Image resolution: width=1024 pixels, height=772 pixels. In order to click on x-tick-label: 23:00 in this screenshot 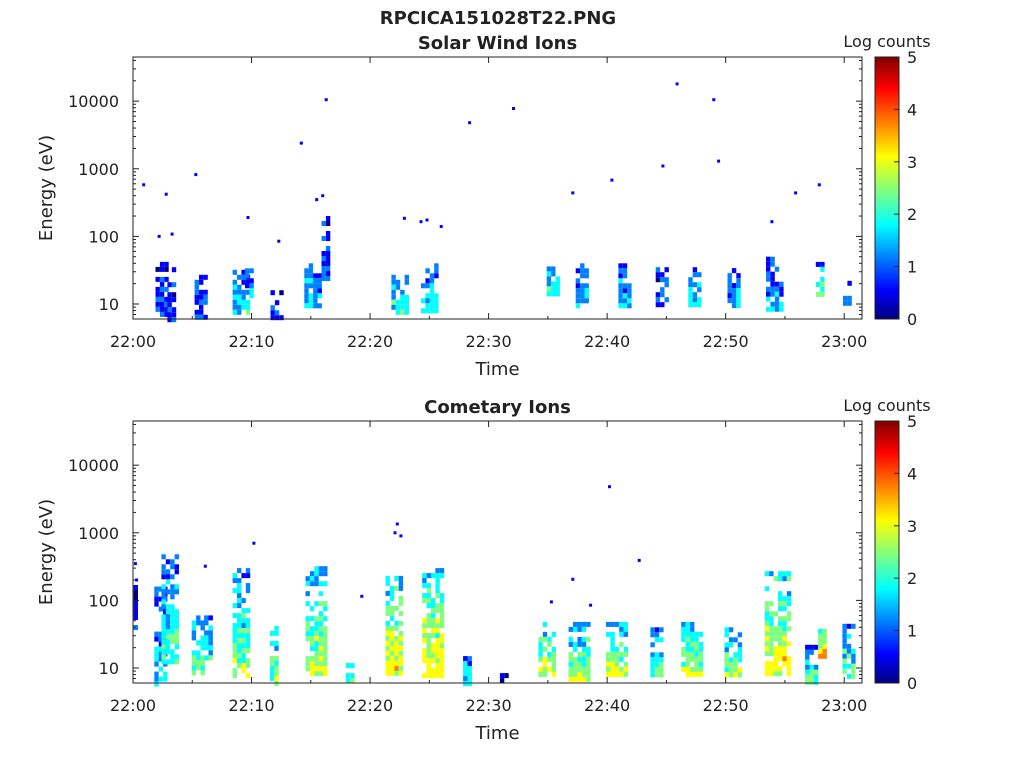, I will do `click(844, 341)`.